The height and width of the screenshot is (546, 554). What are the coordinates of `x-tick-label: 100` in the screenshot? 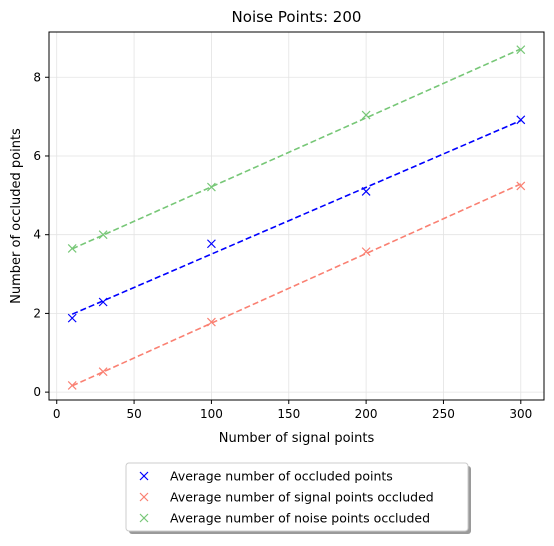 It's located at (211, 414).